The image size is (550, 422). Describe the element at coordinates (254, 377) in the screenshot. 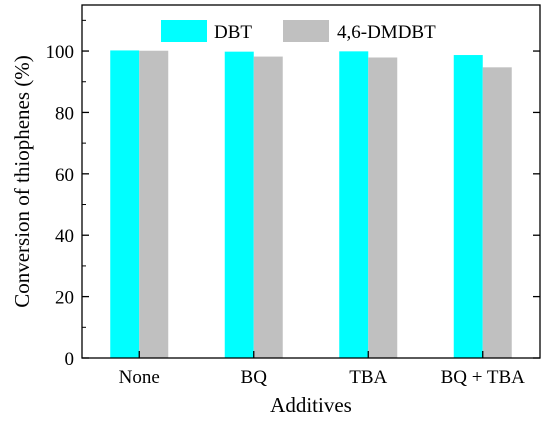

I see `x-tick-label: BQ` at that location.